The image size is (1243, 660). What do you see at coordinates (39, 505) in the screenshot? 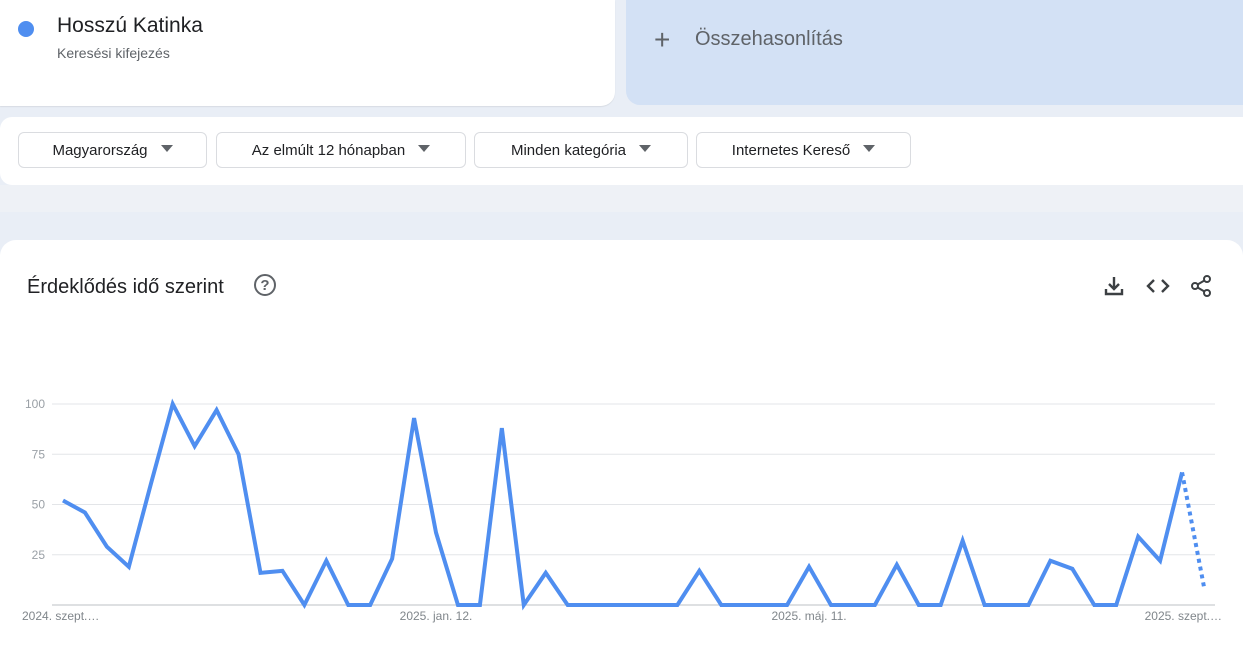
I see `y-tick-label: 50` at bounding box center [39, 505].